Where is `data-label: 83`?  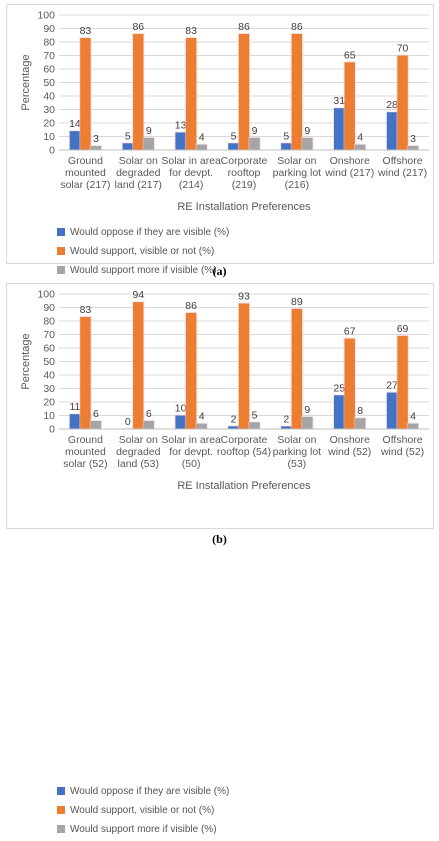
data-label: 83 is located at coordinates (191, 31).